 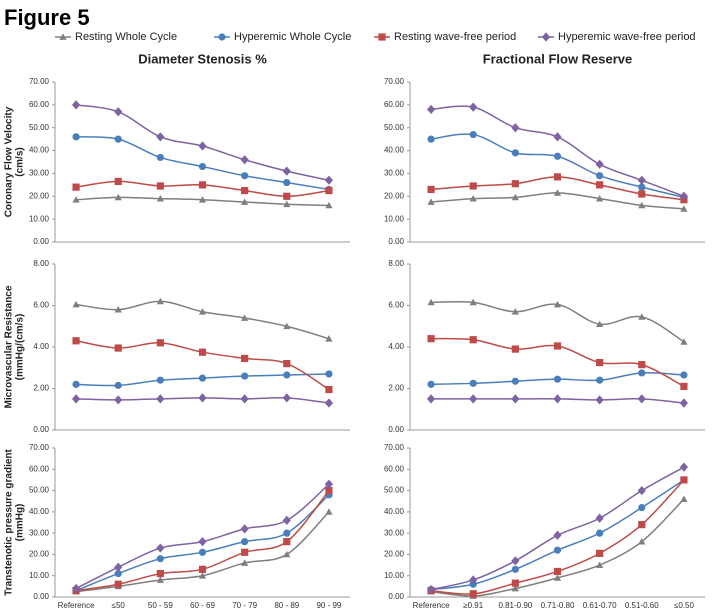 What do you see at coordinates (292, 37) in the screenshot?
I see `legend-label: Hyperemic Whole Cycle` at bounding box center [292, 37].